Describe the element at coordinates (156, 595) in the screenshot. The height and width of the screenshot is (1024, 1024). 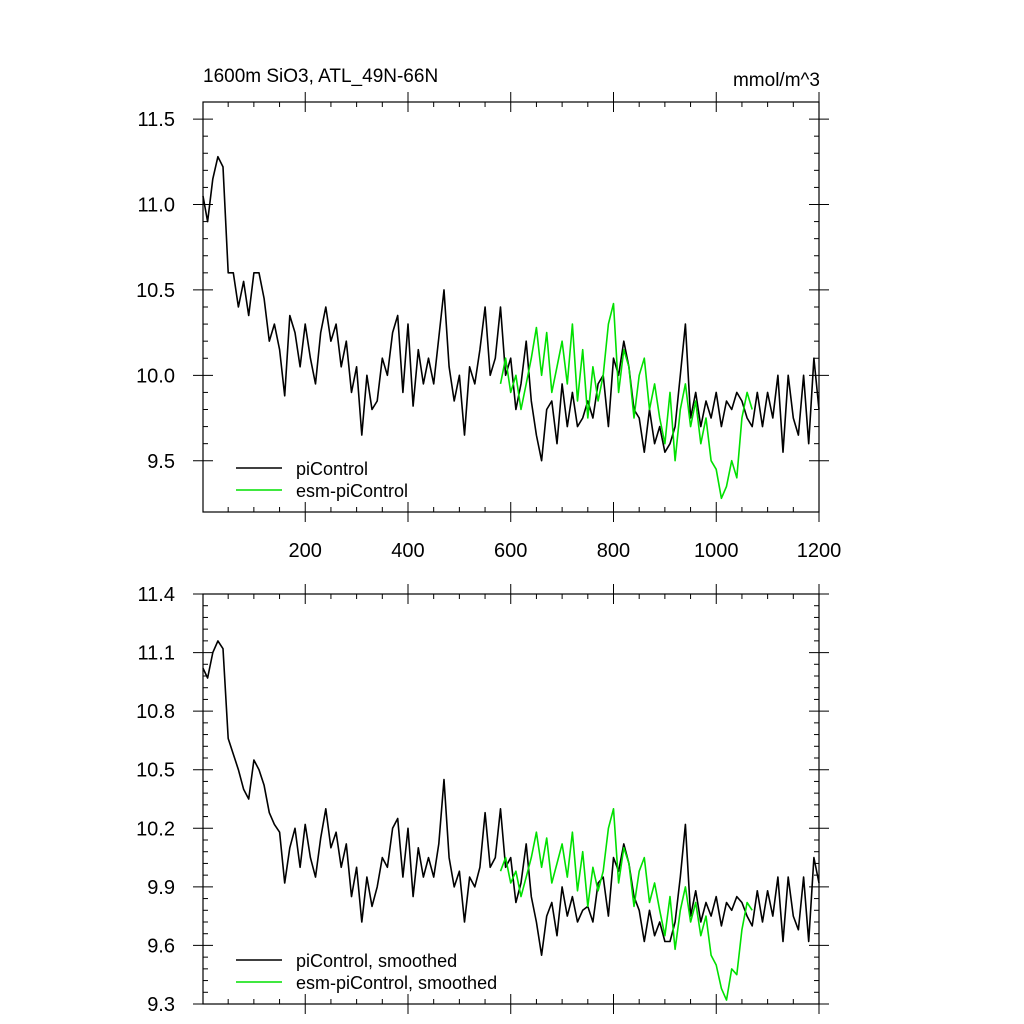
I see `y-tick-label: 11.4` at that location.